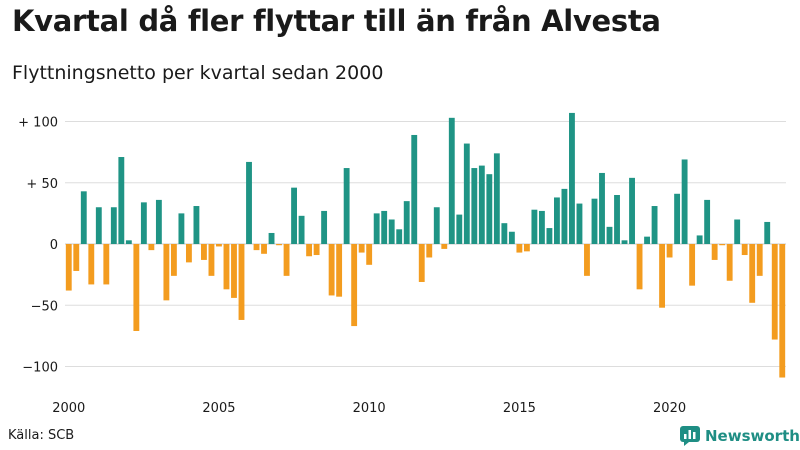 The image size is (800, 450). Describe the element at coordinates (41, 435) in the screenshot. I see `source-note: Källa: SCB` at that location.